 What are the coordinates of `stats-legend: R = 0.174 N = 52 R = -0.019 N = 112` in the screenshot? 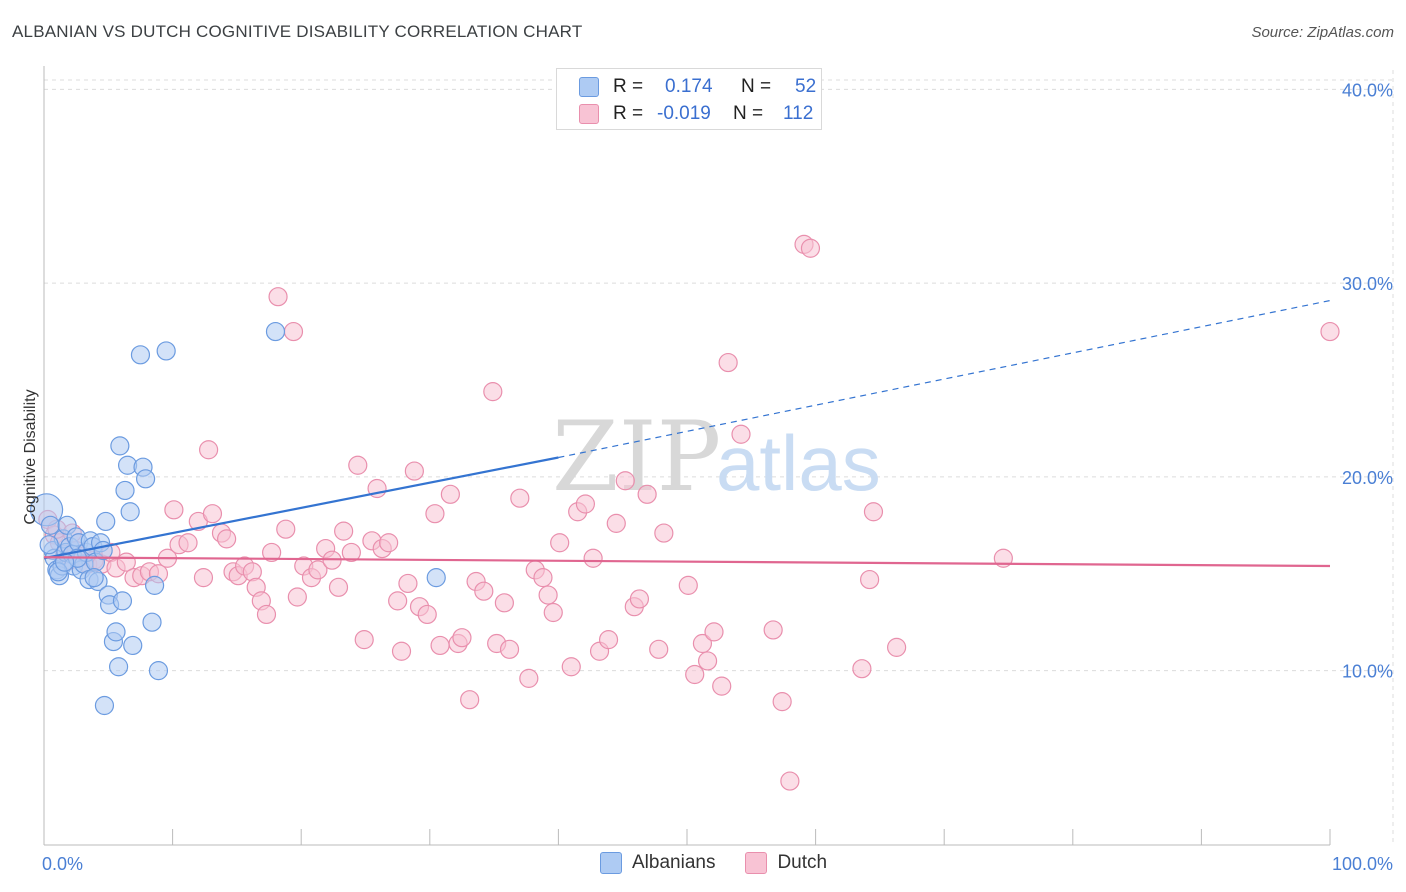 It's located at (689, 99).